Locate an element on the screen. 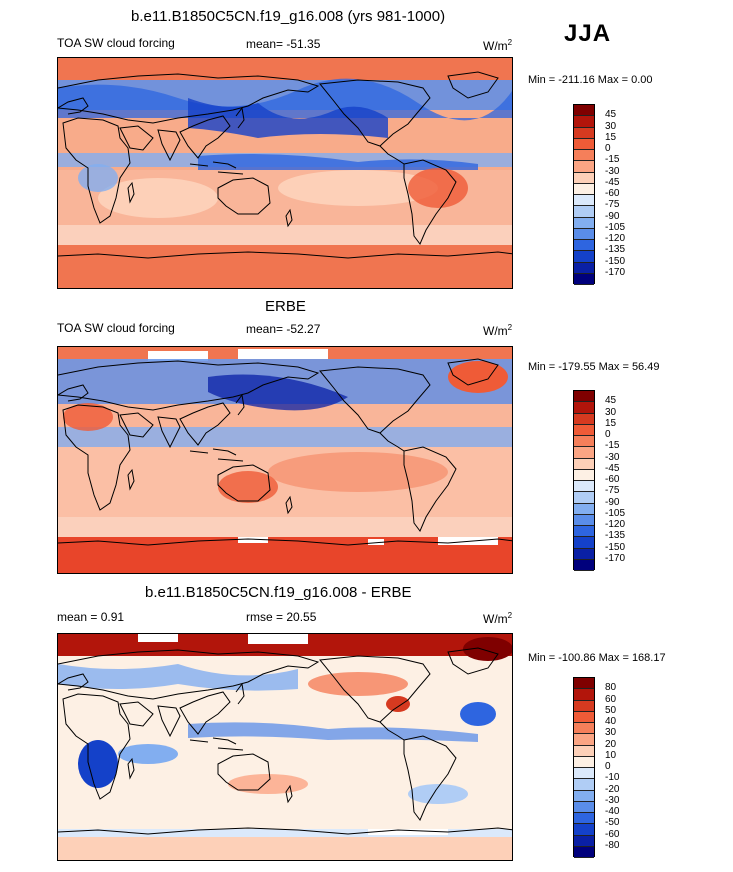  colorbar-tick-label: -50 is located at coordinates (612, 823).